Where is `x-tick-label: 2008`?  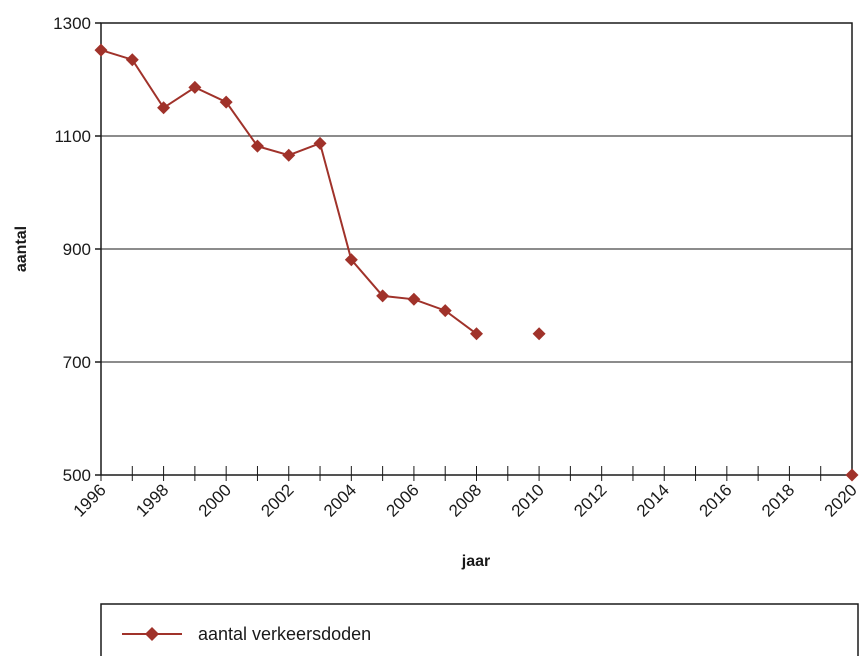 x-tick-label: 2008 is located at coordinates (465, 500).